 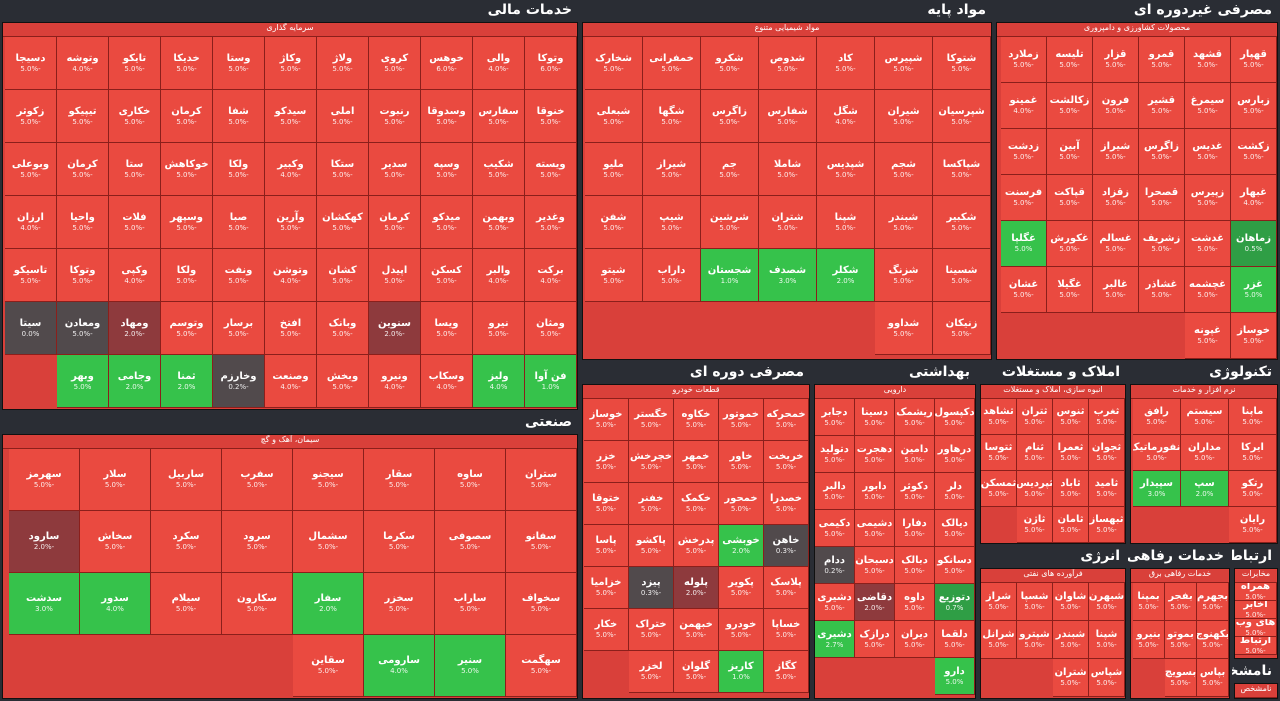 I want to click on stock-tile: دیالک -5.0%, so click(x=955, y=528).